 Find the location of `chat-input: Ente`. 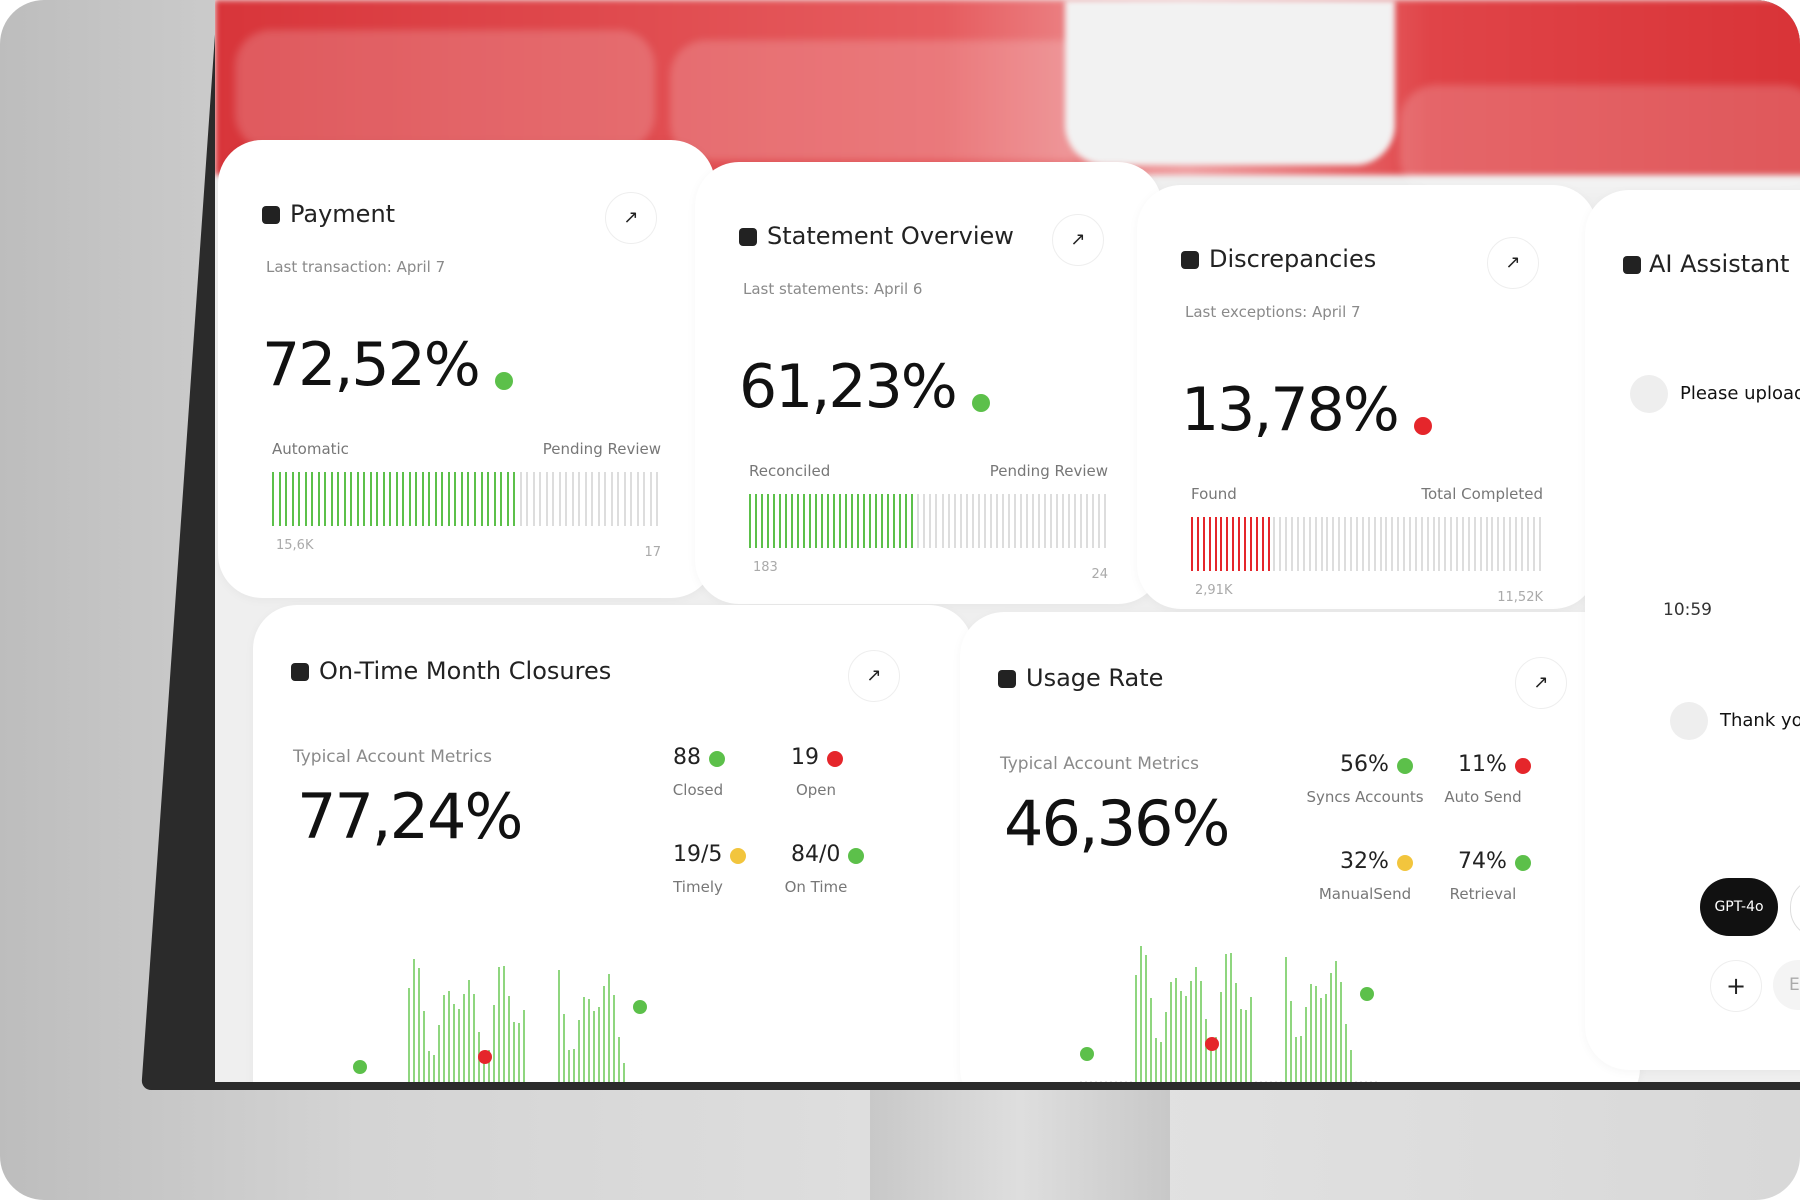

chat-input: Ente is located at coordinates (1786, 985).